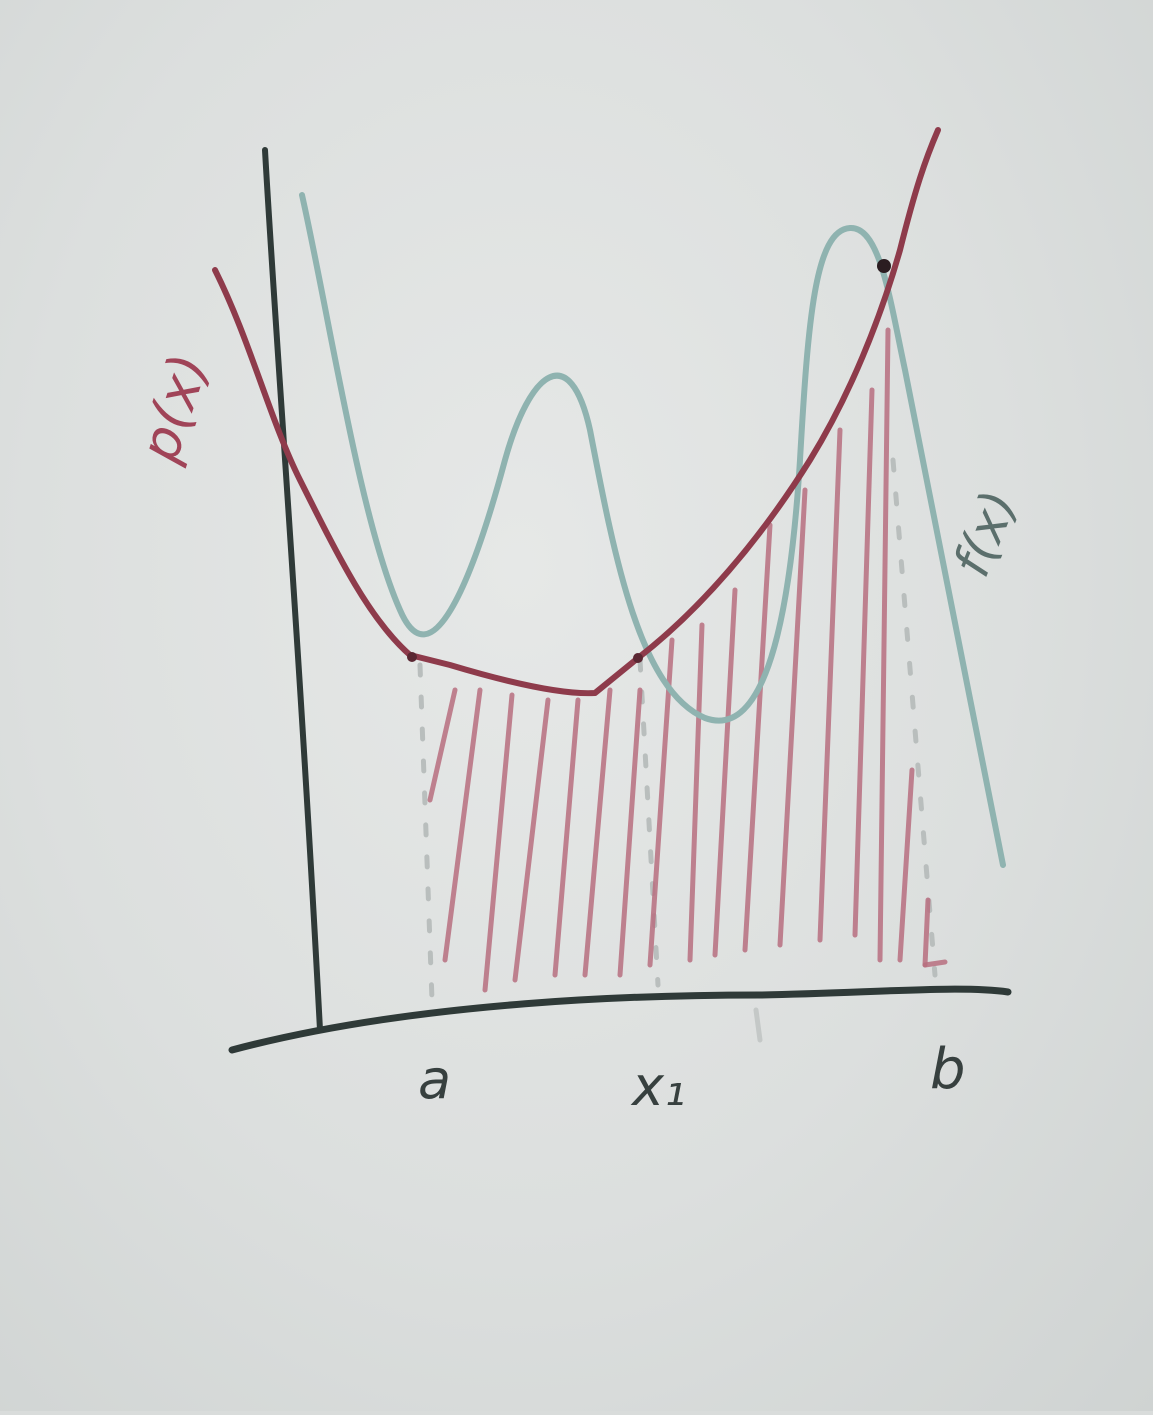  I want to click on intersection-point-x1, so click(638, 658).